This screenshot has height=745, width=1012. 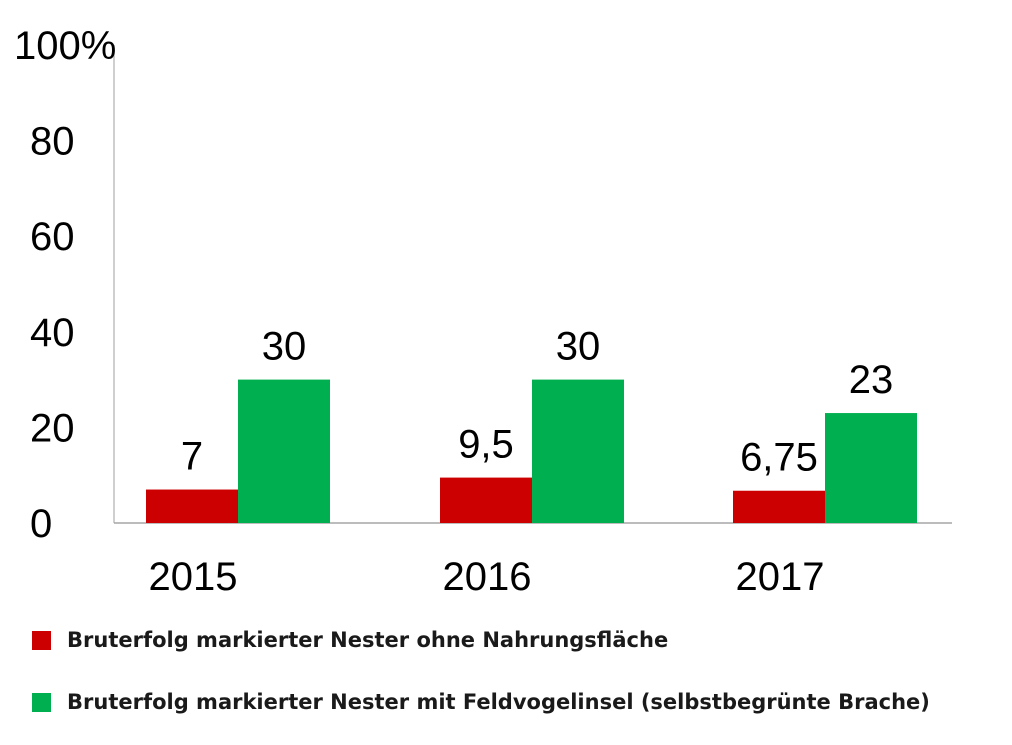 I want to click on x-category-label: 2015, so click(x=193, y=577).